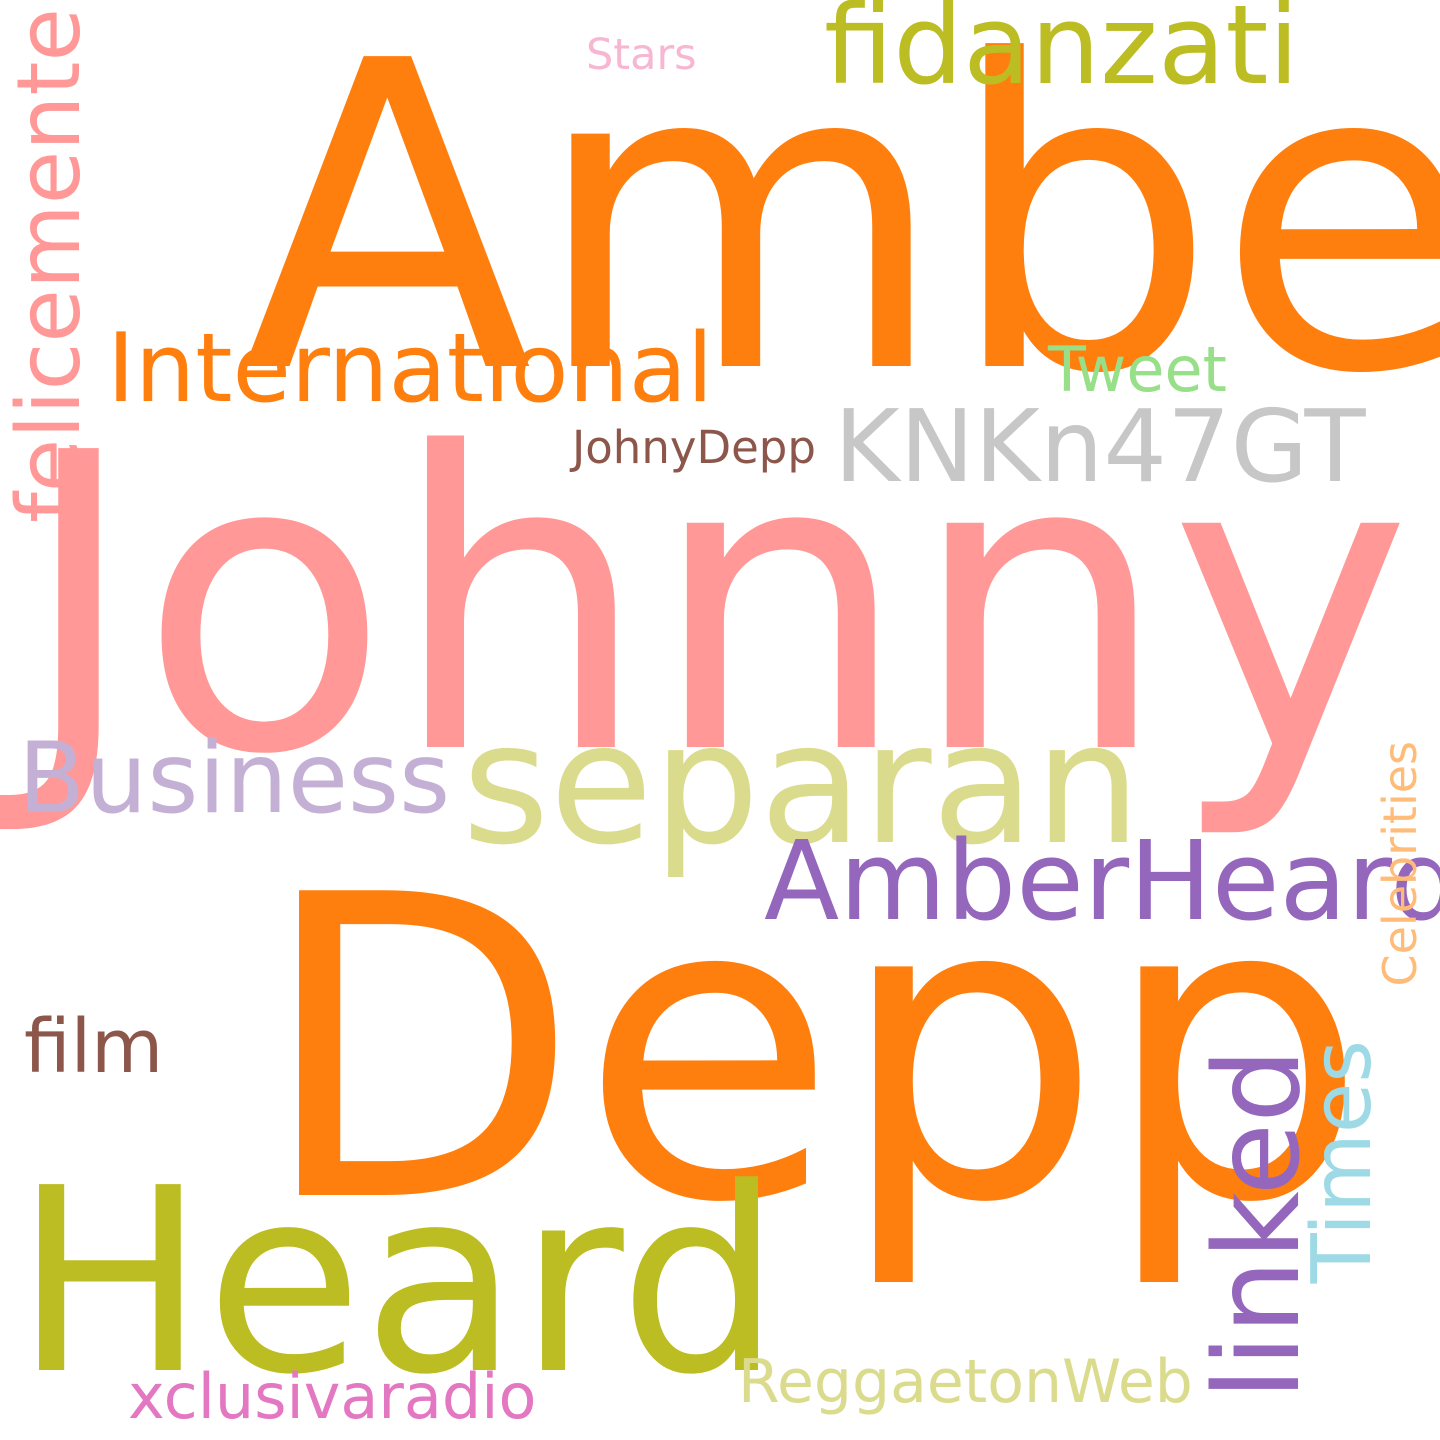 The height and width of the screenshot is (1440, 1440). Describe the element at coordinates (1400, 864) in the screenshot. I see `word-celebrities: Celebrities` at that location.